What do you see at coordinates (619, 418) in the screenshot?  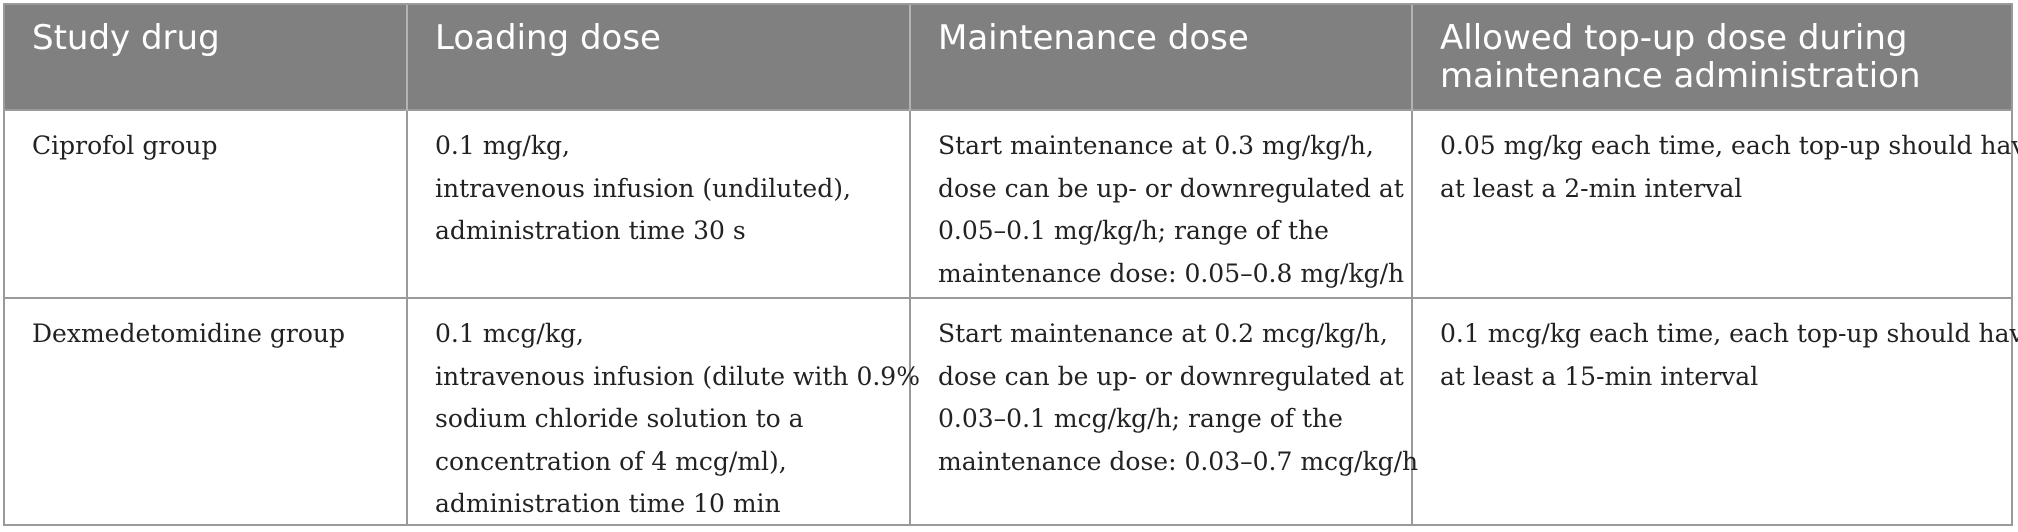 I see `cell-line: sodium chloride solution to a` at bounding box center [619, 418].